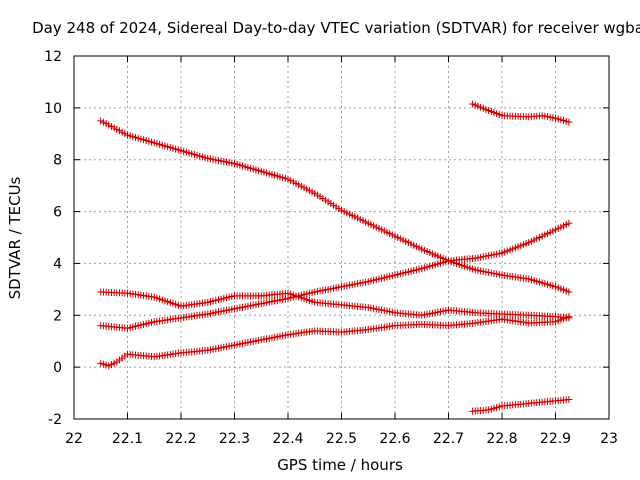 The image size is (640, 480). What do you see at coordinates (394, 439) in the screenshot?
I see `x-tick-label: 22.6` at bounding box center [394, 439].